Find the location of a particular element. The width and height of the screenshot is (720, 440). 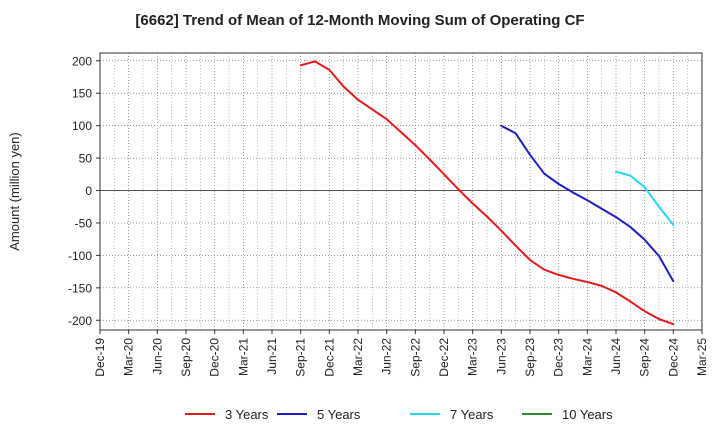

x-tick-label: Dec-20 is located at coordinates (215, 357).